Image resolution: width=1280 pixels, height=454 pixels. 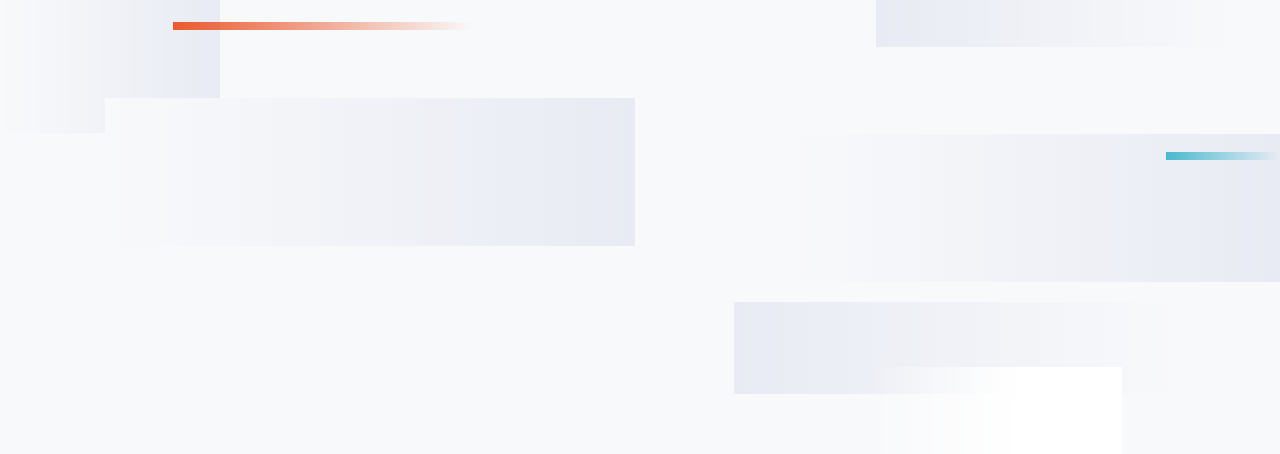 I want to click on gradient-panel-mid-left, so click(x=370, y=172).